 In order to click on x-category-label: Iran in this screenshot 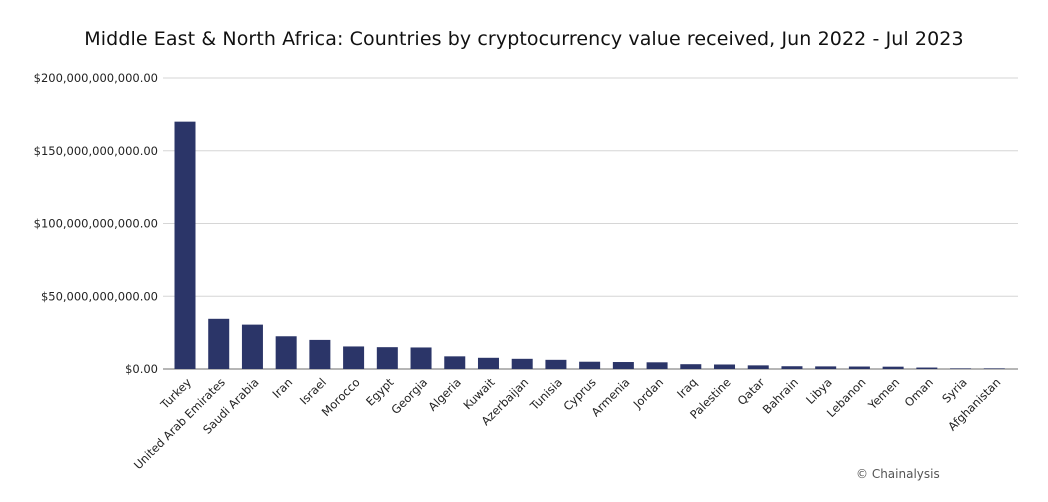, I will do `click(282, 388)`.